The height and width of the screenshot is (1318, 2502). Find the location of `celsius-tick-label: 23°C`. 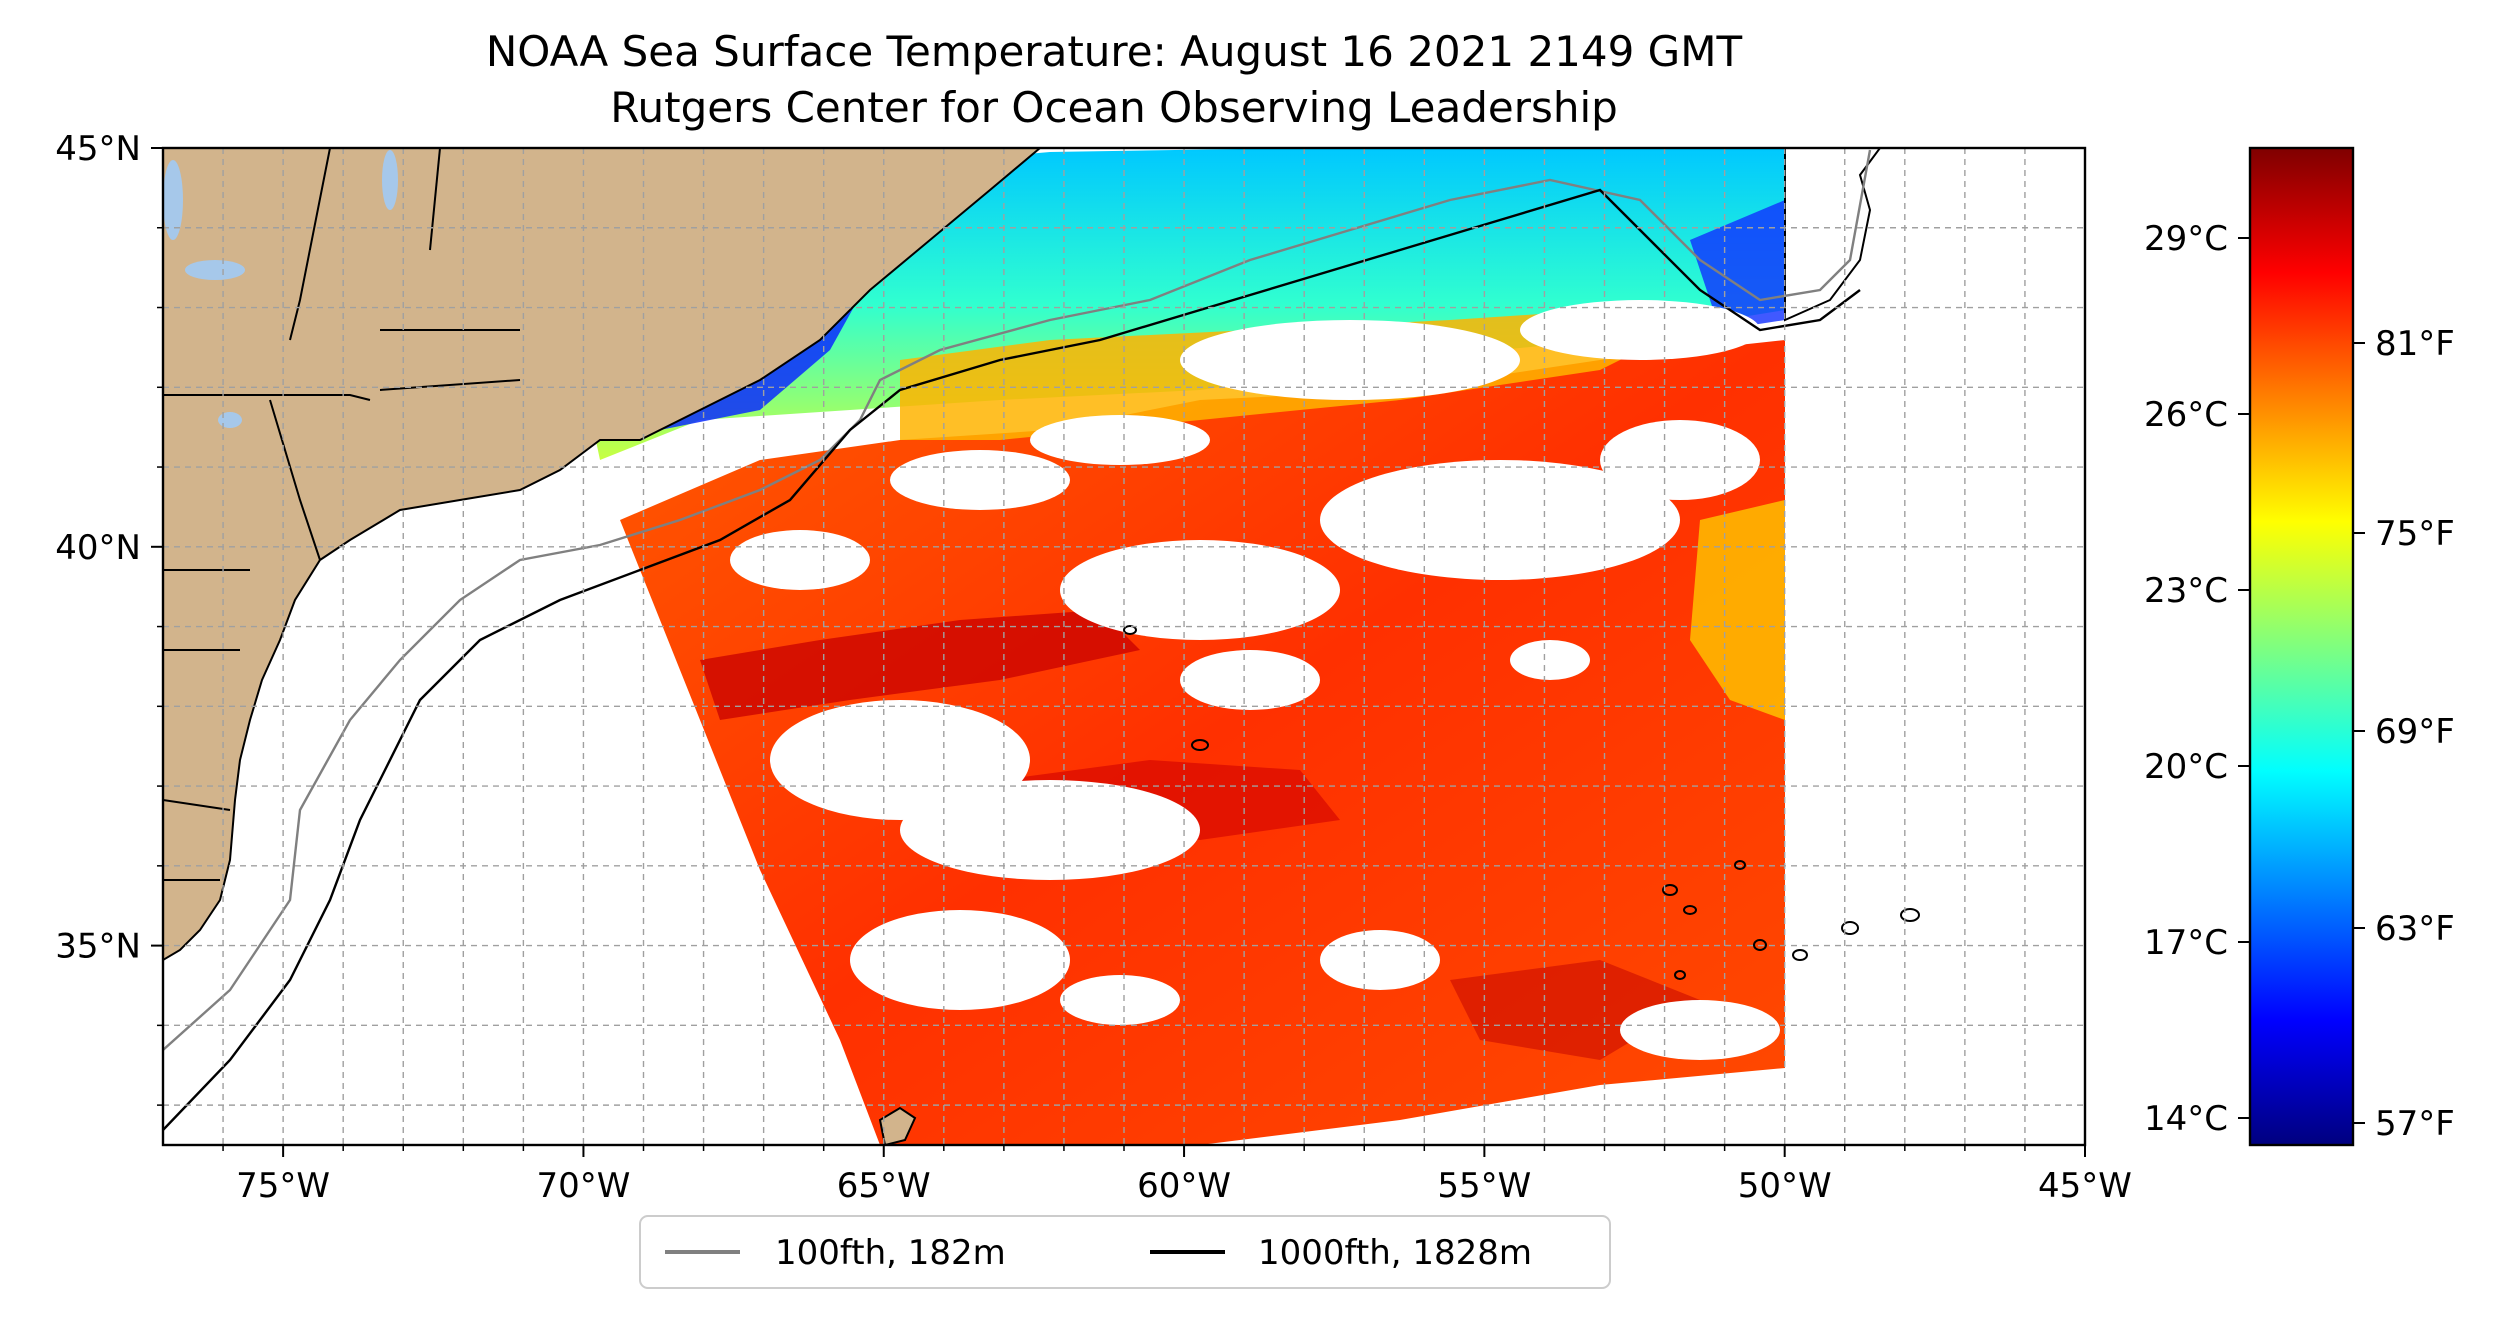

celsius-tick-label: 23°C is located at coordinates (2186, 591).